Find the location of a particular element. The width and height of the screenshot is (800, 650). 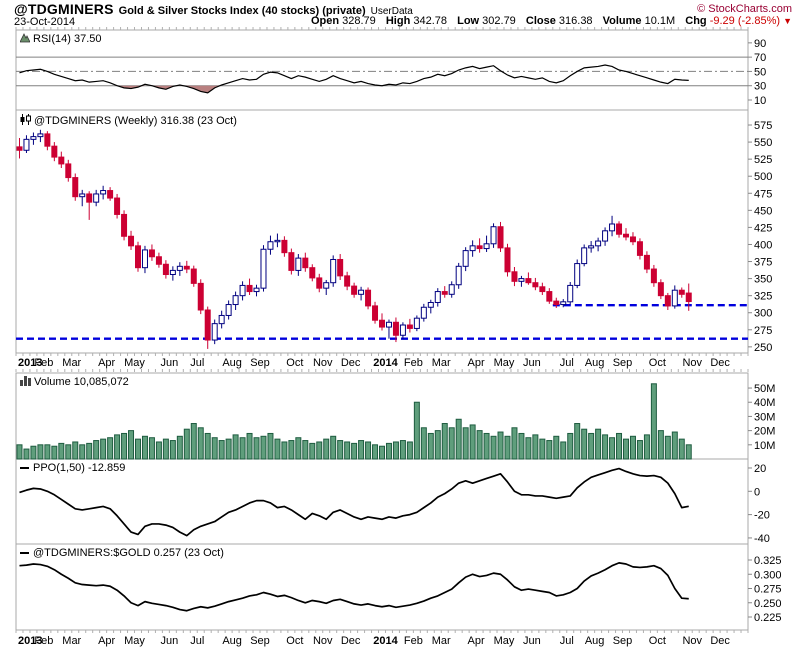

y-axis-label: 30M is located at coordinates (764, 417).